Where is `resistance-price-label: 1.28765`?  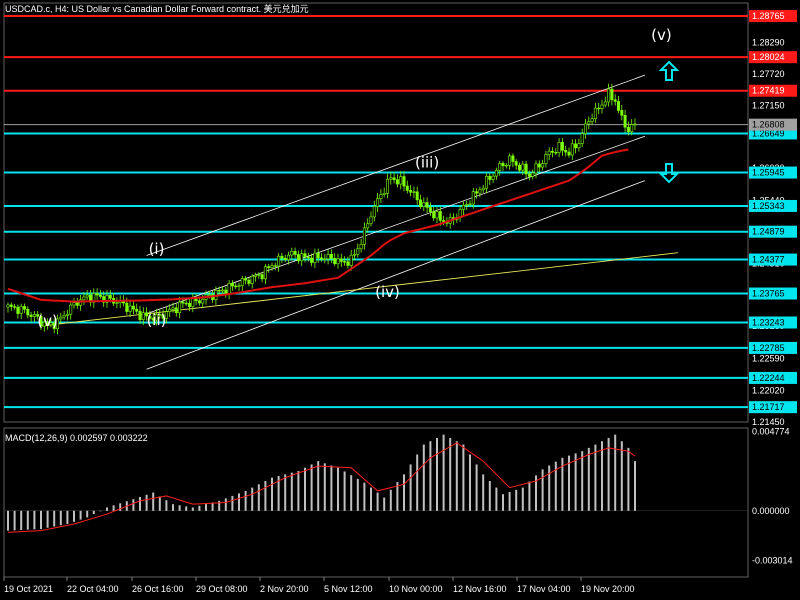 resistance-price-label: 1.28765 is located at coordinates (768, 16).